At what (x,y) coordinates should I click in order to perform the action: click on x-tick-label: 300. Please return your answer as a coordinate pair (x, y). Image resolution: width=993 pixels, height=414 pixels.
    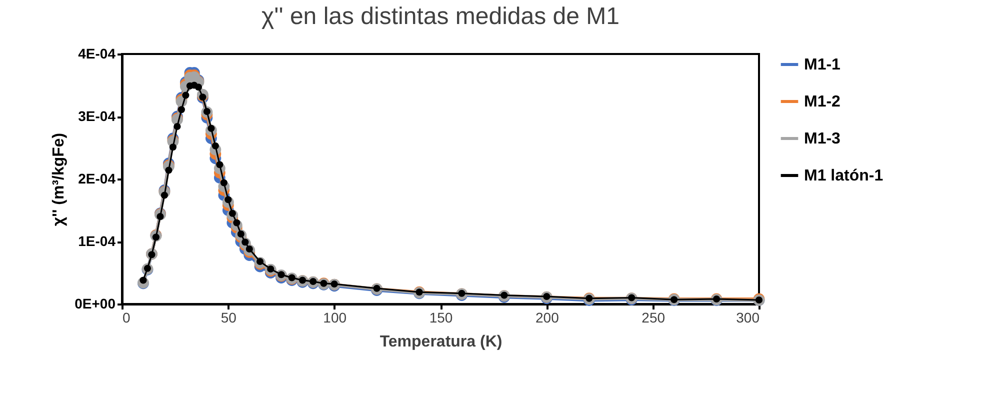
    Looking at the image, I should click on (748, 318).